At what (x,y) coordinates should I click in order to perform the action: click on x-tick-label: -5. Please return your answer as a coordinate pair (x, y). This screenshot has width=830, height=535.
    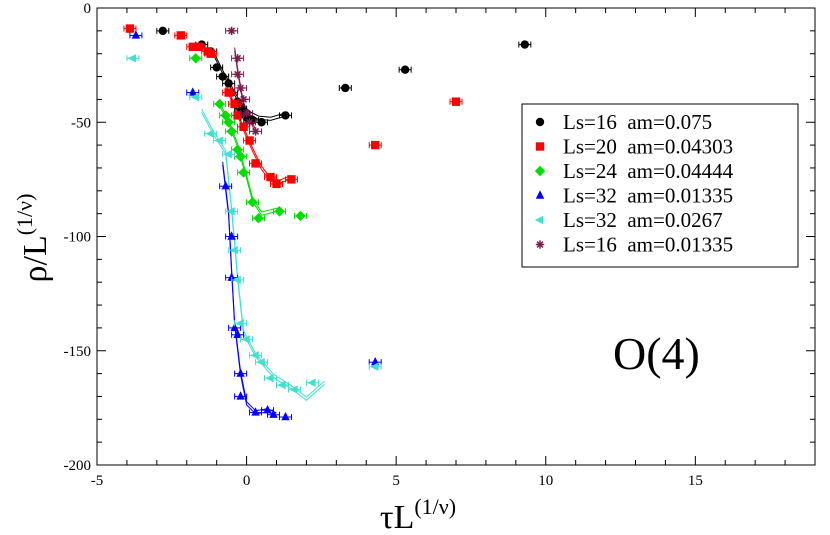
    Looking at the image, I should click on (97, 481).